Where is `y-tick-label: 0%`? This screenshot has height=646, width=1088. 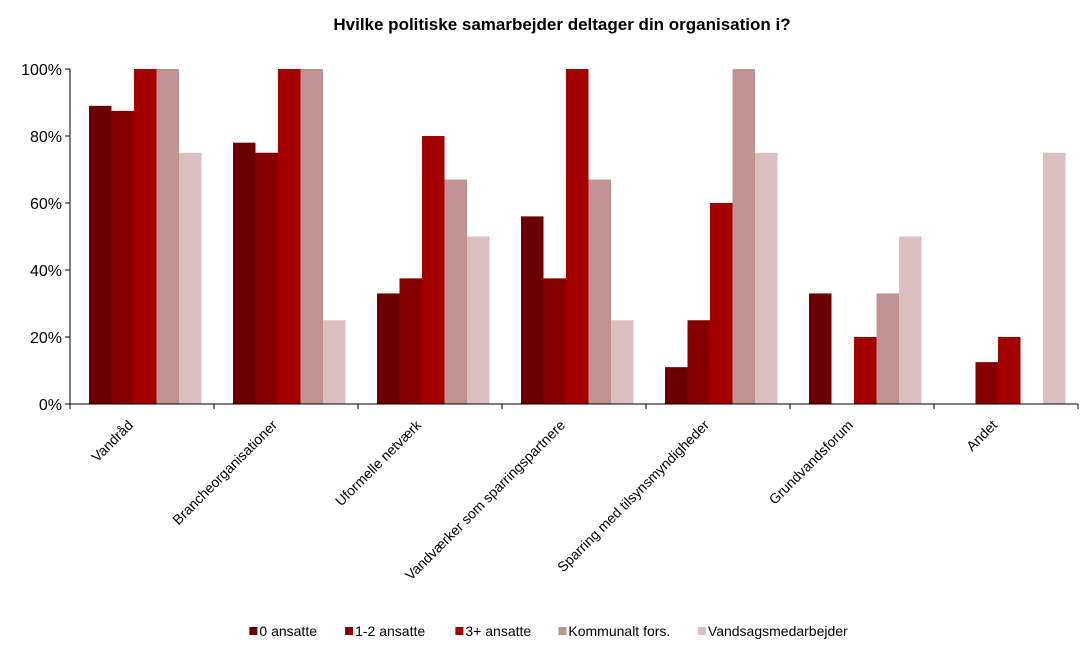
y-tick-label: 0% is located at coordinates (50, 405).